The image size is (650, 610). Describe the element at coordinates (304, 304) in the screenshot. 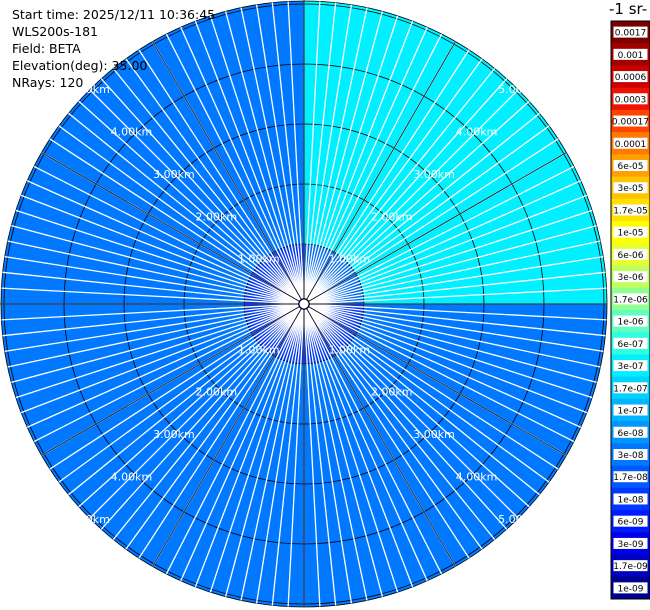

I see `radar-center` at that location.